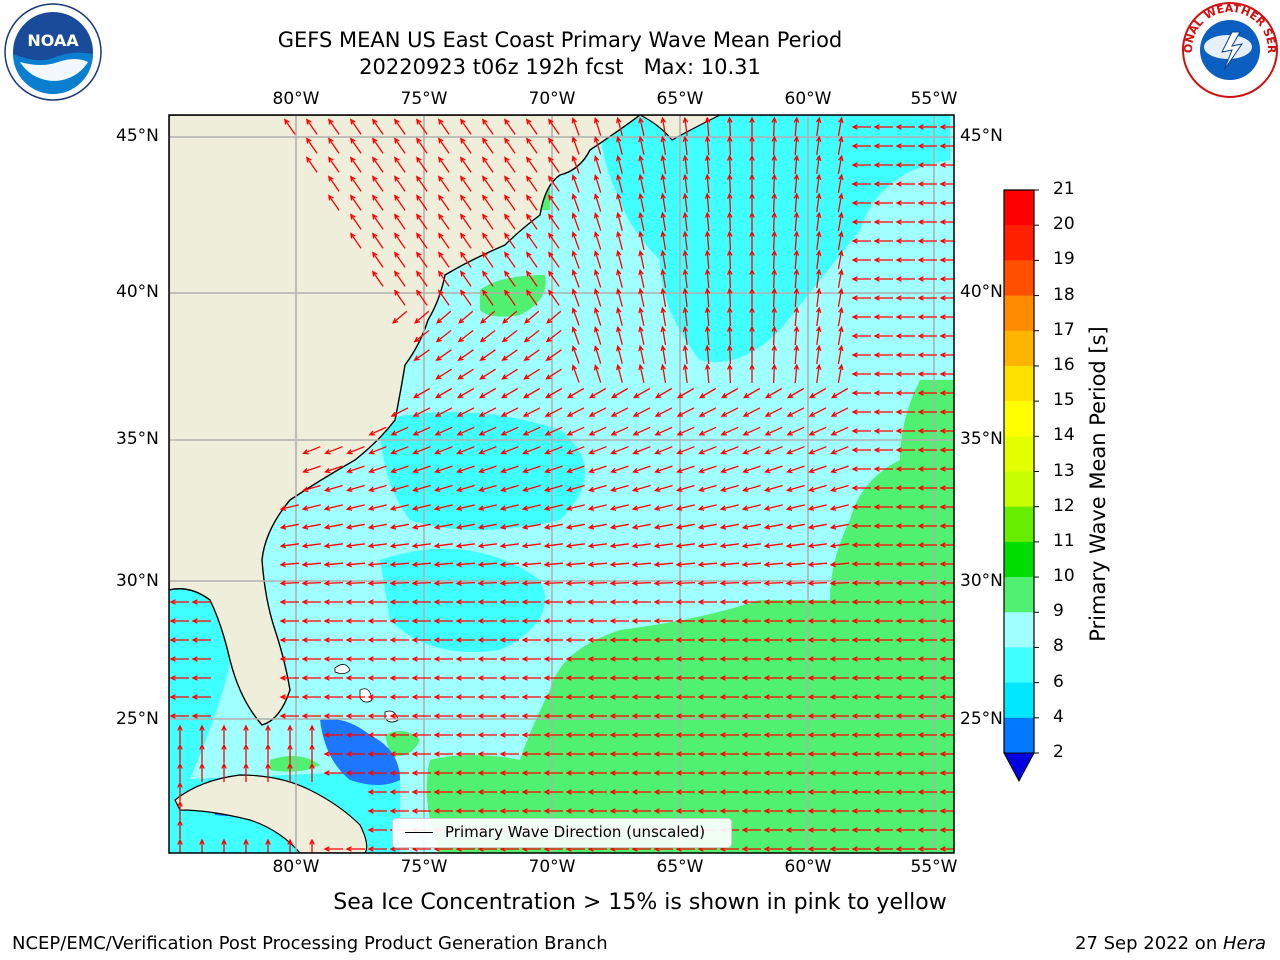  What do you see at coordinates (1064, 505) in the screenshot?
I see `colorbar-tick-label: 12` at bounding box center [1064, 505].